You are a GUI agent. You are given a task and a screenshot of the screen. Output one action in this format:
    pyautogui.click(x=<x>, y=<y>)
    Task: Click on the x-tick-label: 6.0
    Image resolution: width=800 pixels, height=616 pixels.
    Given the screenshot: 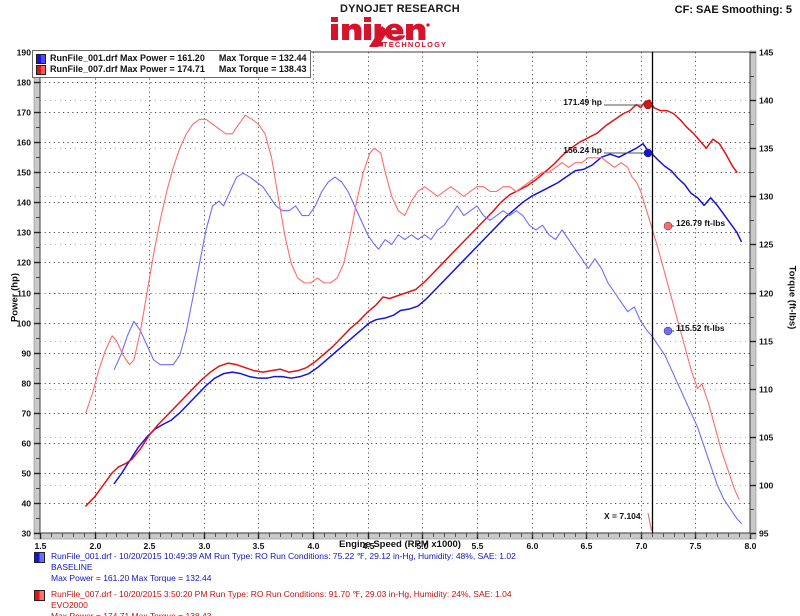 What is the action you would take?
    pyautogui.click(x=533, y=546)
    